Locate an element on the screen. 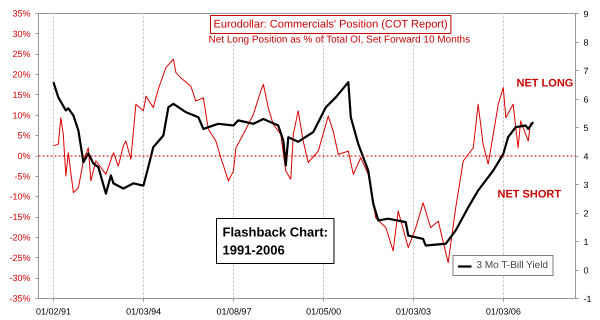 This screenshot has width=600, height=320. y-tick-label: -10% is located at coordinates (20, 197).